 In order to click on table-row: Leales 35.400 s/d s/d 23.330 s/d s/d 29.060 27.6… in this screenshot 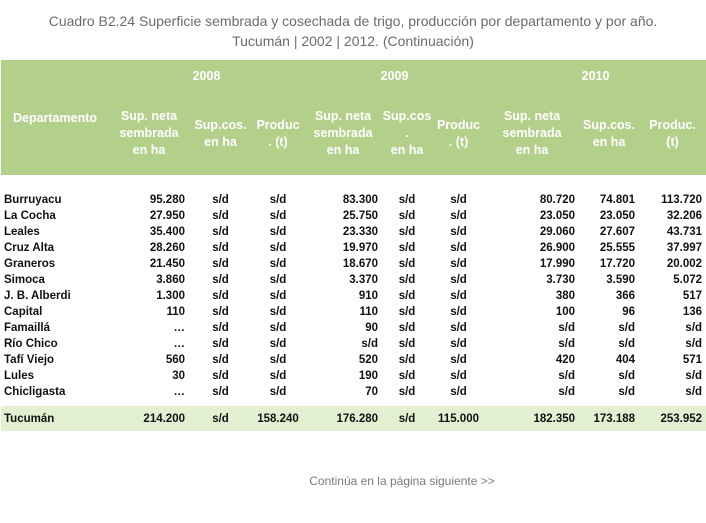, I will do `click(353, 232)`.